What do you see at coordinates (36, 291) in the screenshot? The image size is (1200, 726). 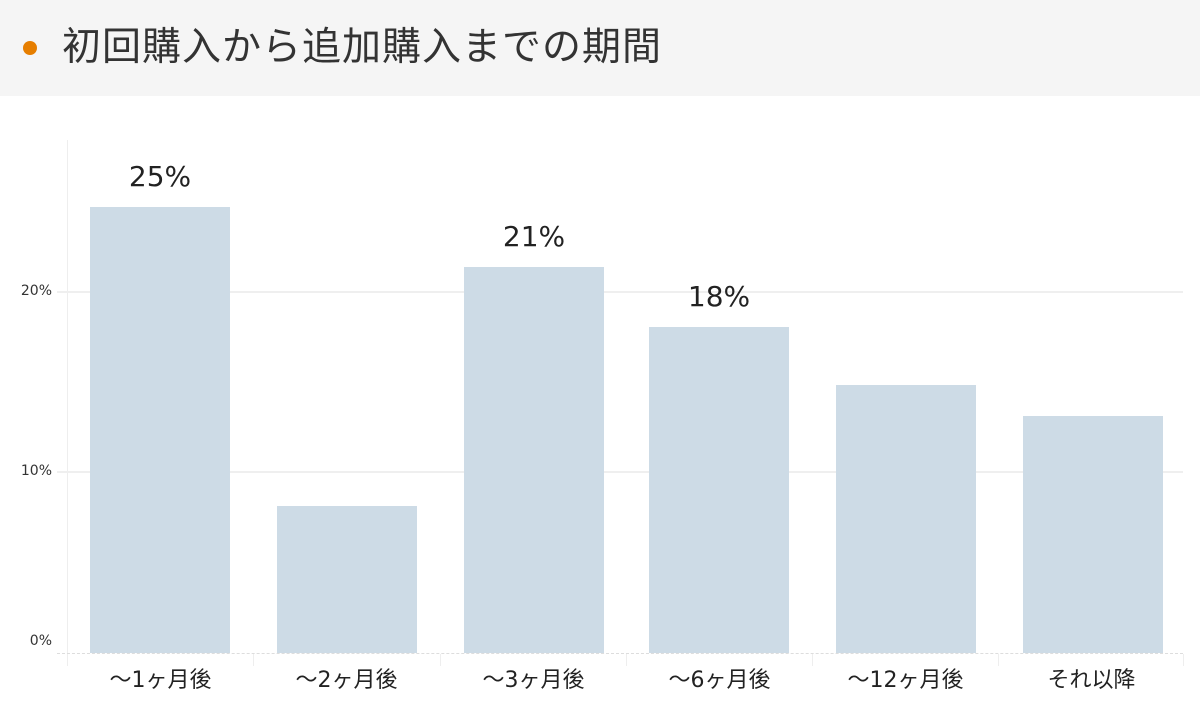 I see `y-tick-label: 20%` at bounding box center [36, 291].